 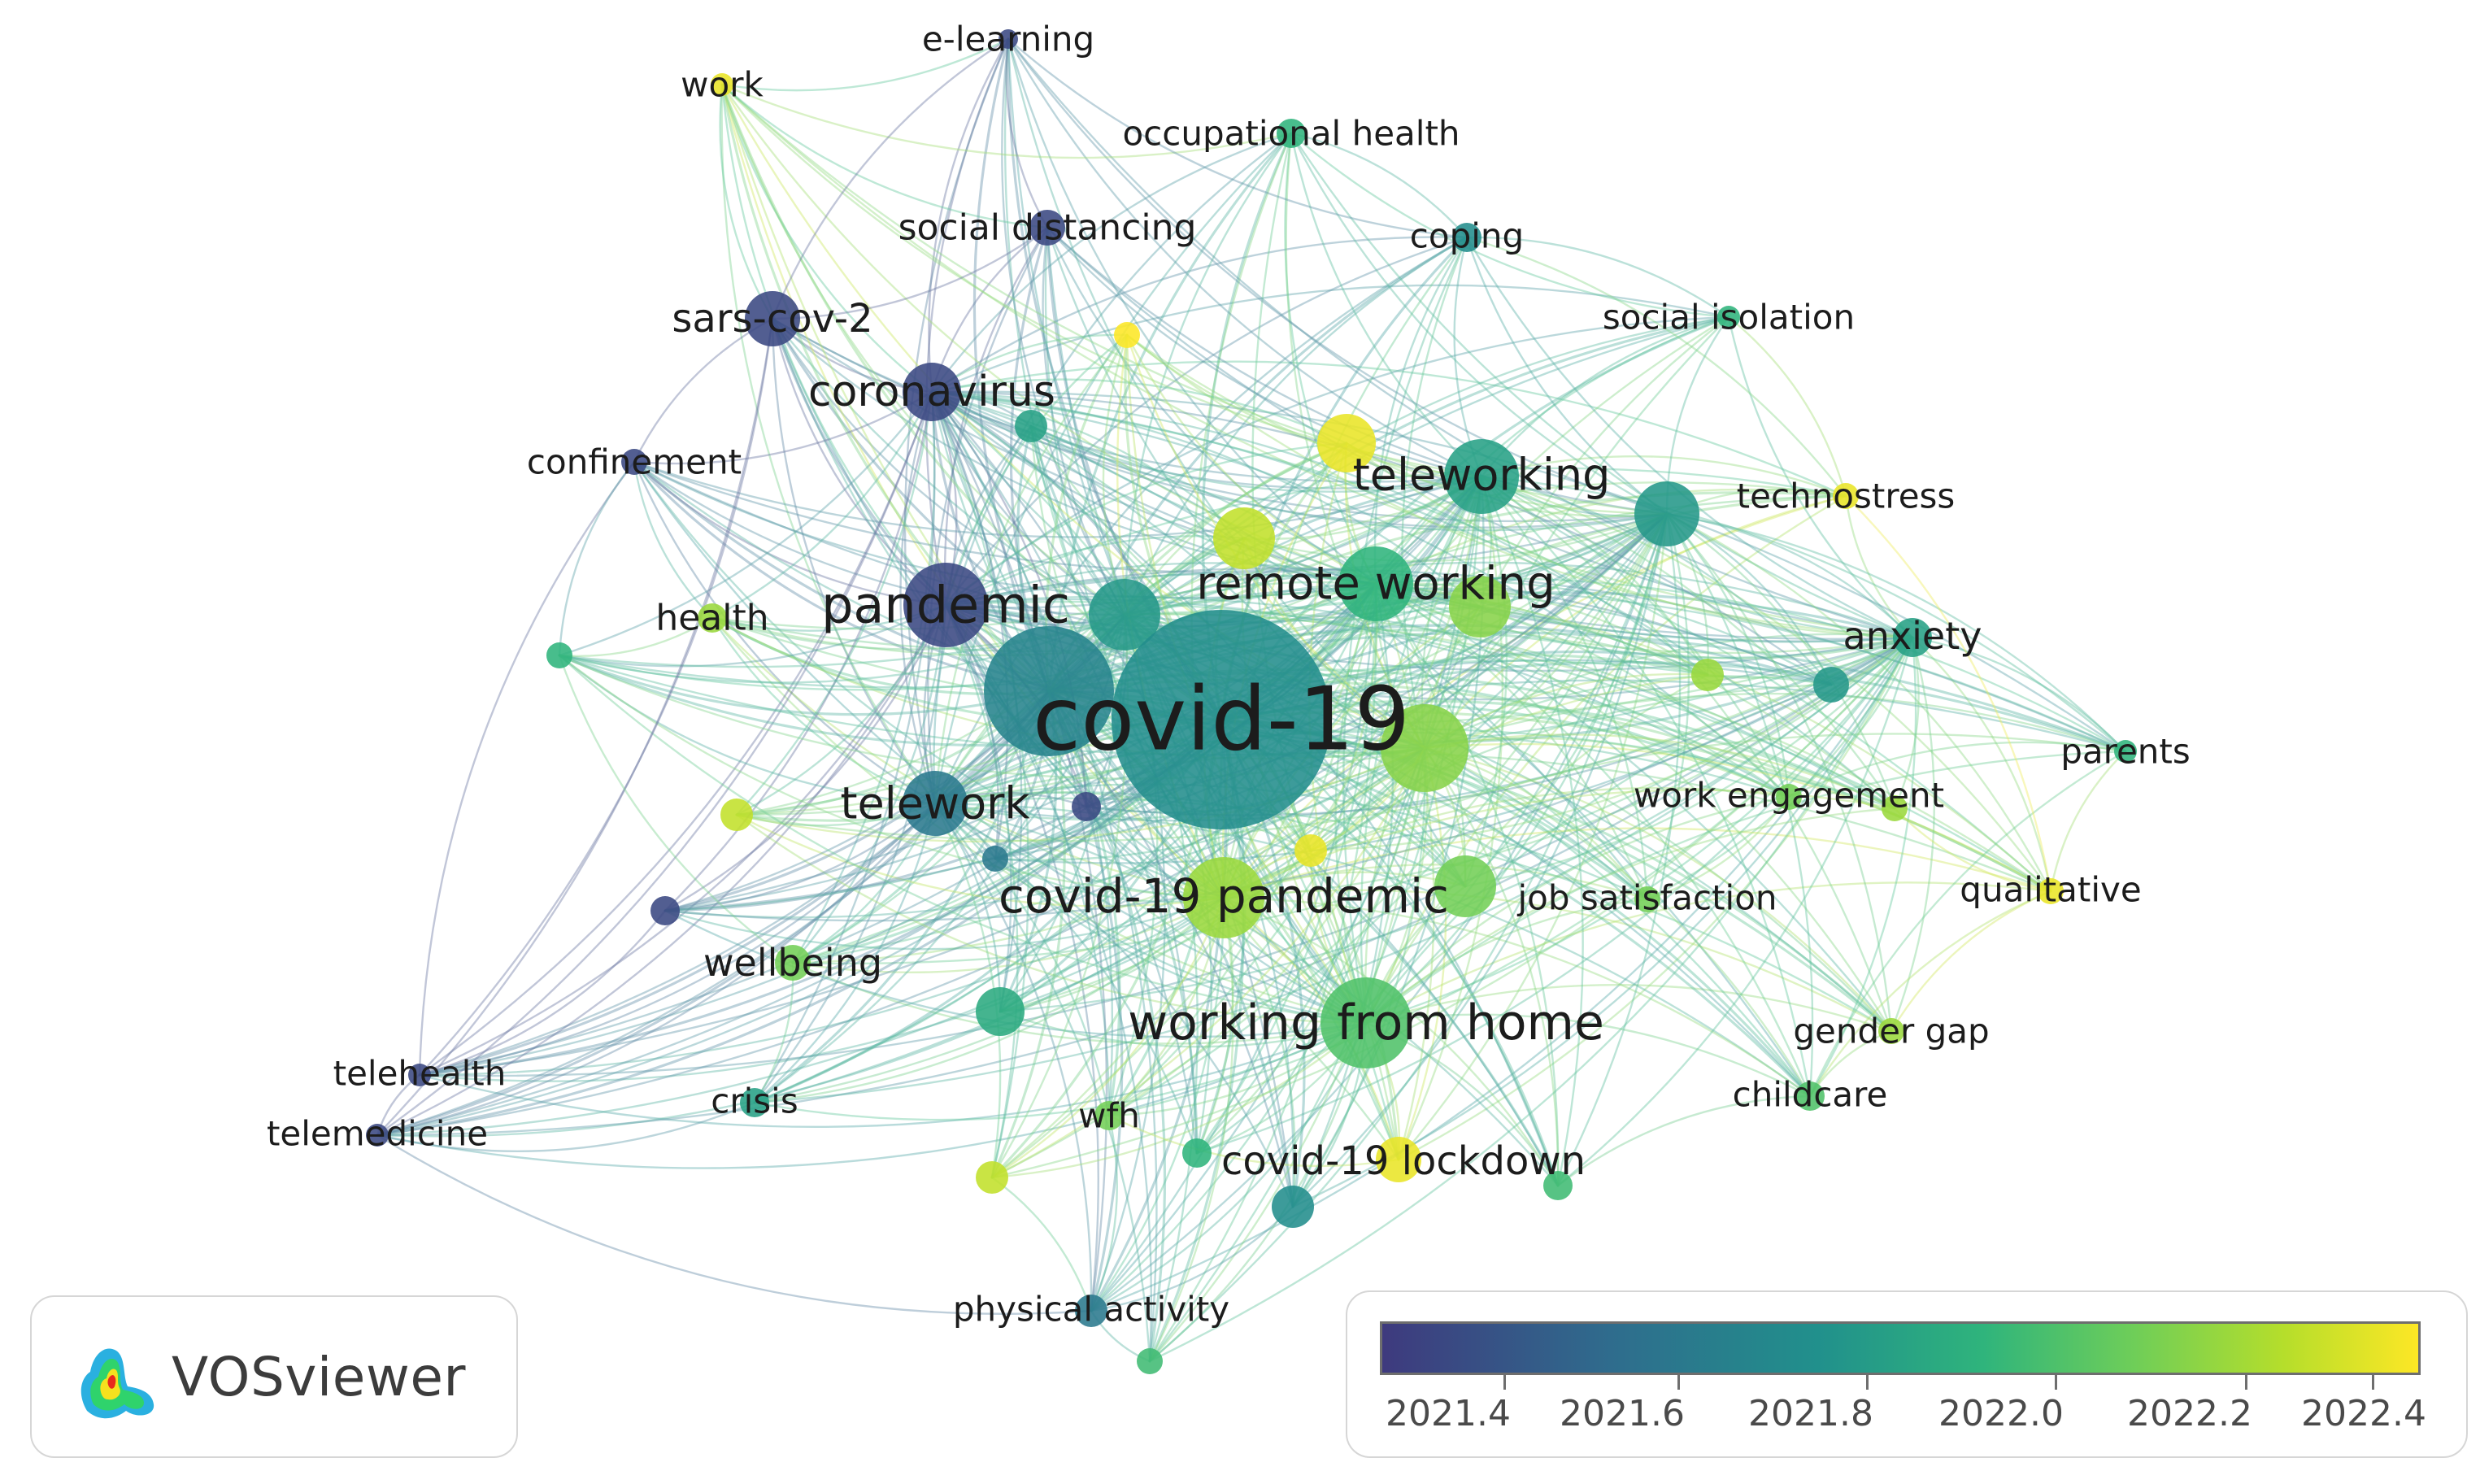 I want to click on keyword-node-remoteworking, so click(x=1375, y=583).